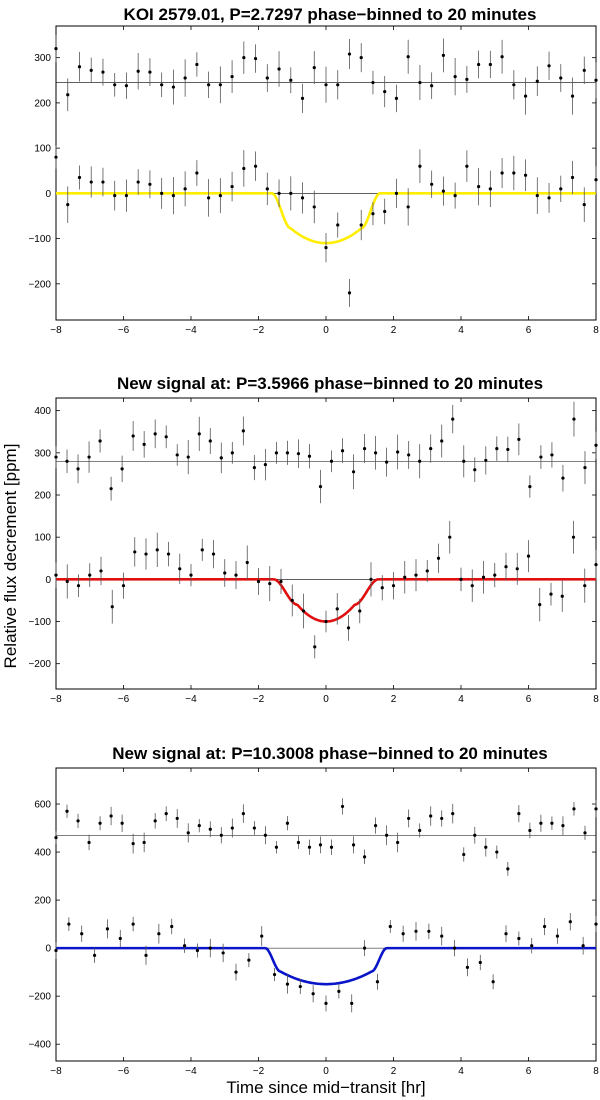 The height and width of the screenshot is (1100, 600). Describe the element at coordinates (42, 805) in the screenshot. I see `y-tick-label: 600` at that location.